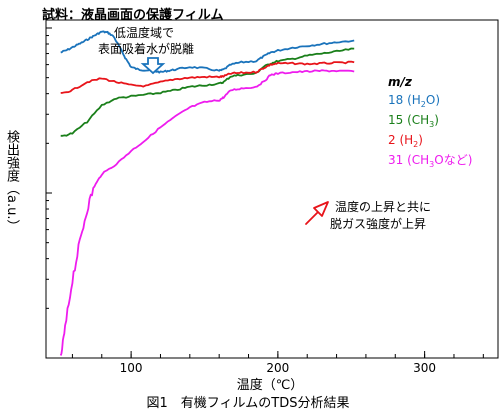 Image resolution: width=500 pixels, height=420 pixels. I want to click on legend-label-1: 15 (CH3), so click(413, 121).